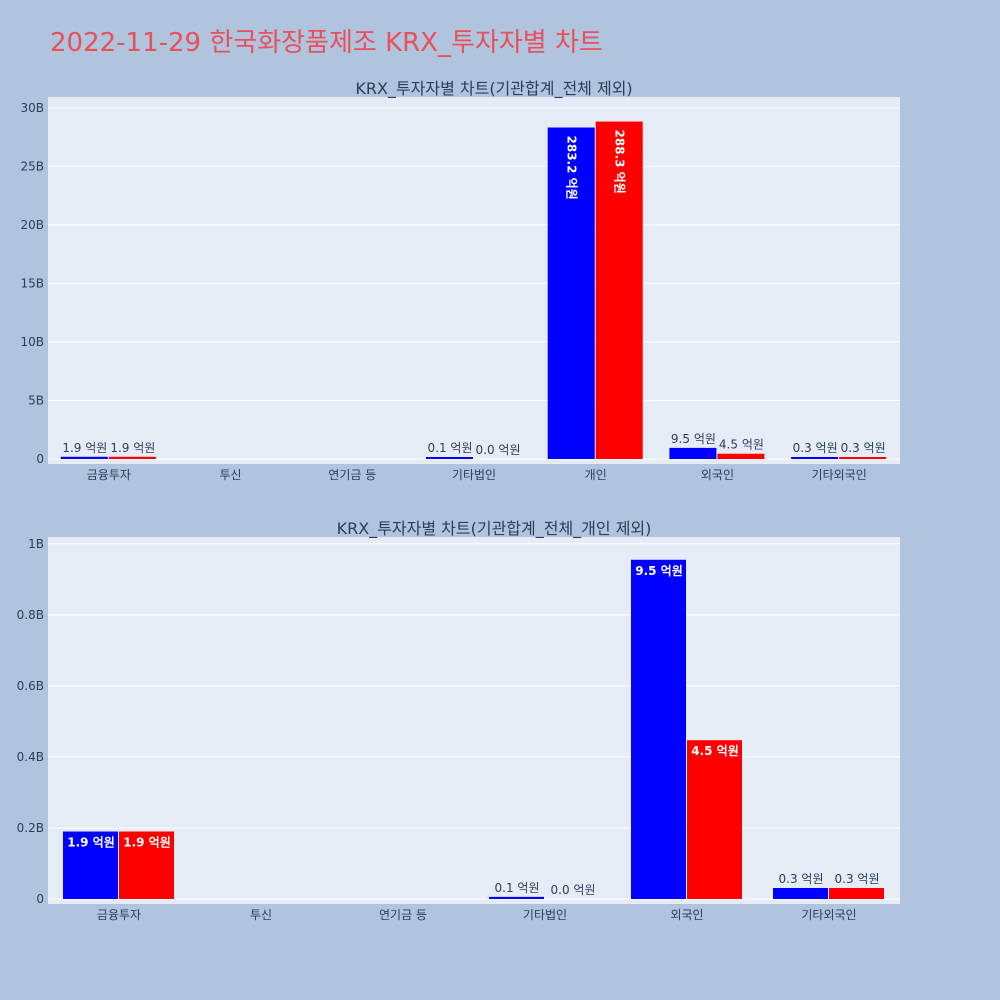 The image size is (1000, 1000). I want to click on chart-title: KRX_투자자별 차트(기관합계_전체_개인 제외), so click(494, 529).